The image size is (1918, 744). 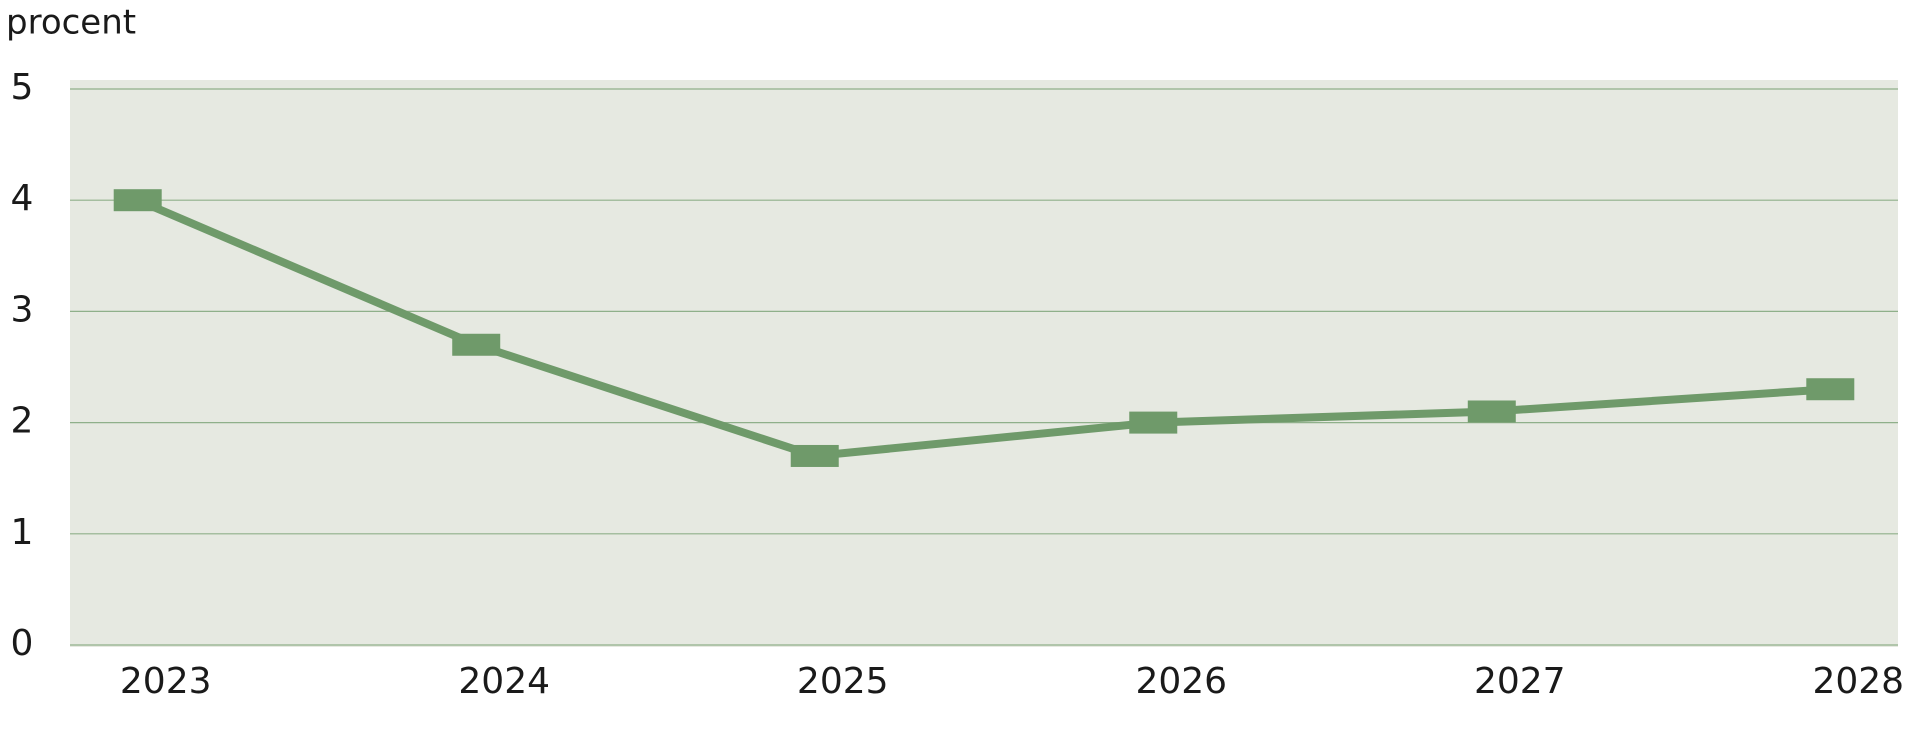 What do you see at coordinates (22, 198) in the screenshot?
I see `y-tick-label: 4` at bounding box center [22, 198].